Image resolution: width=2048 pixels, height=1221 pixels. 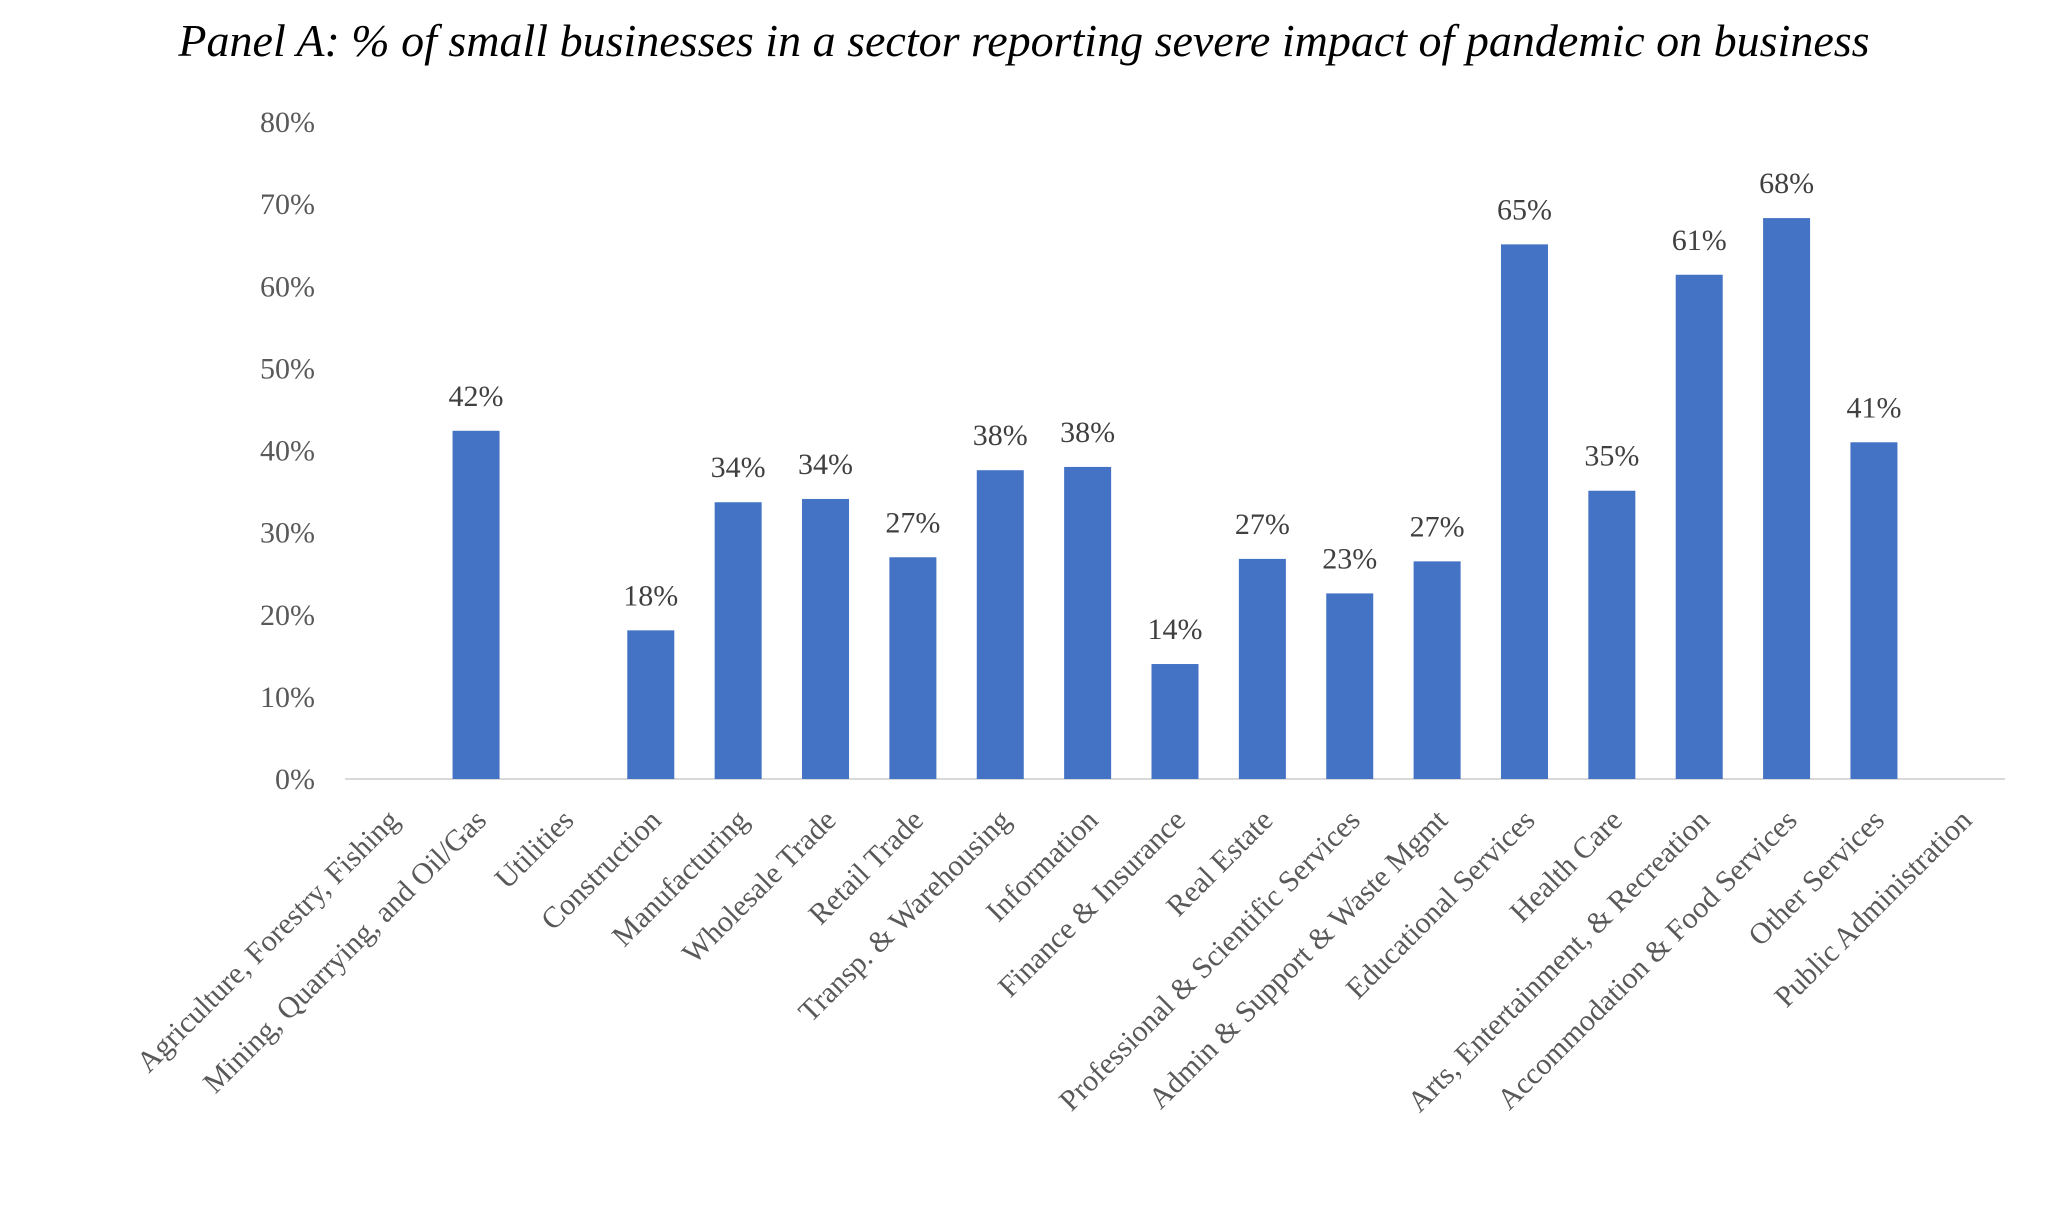 I want to click on y-tick-label: 70%, so click(x=287, y=204).